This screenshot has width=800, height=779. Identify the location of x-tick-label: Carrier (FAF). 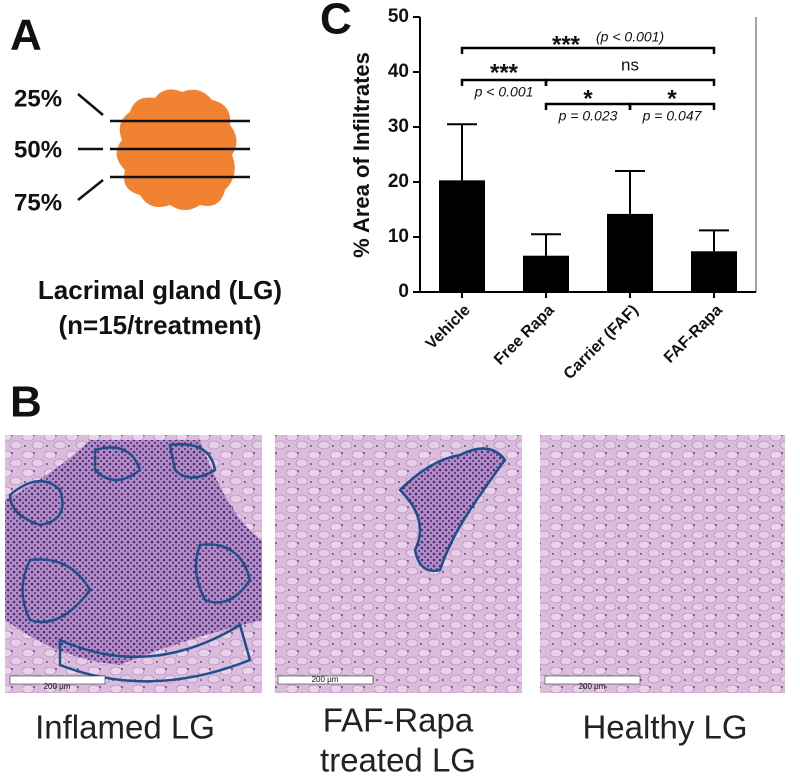
(601, 342).